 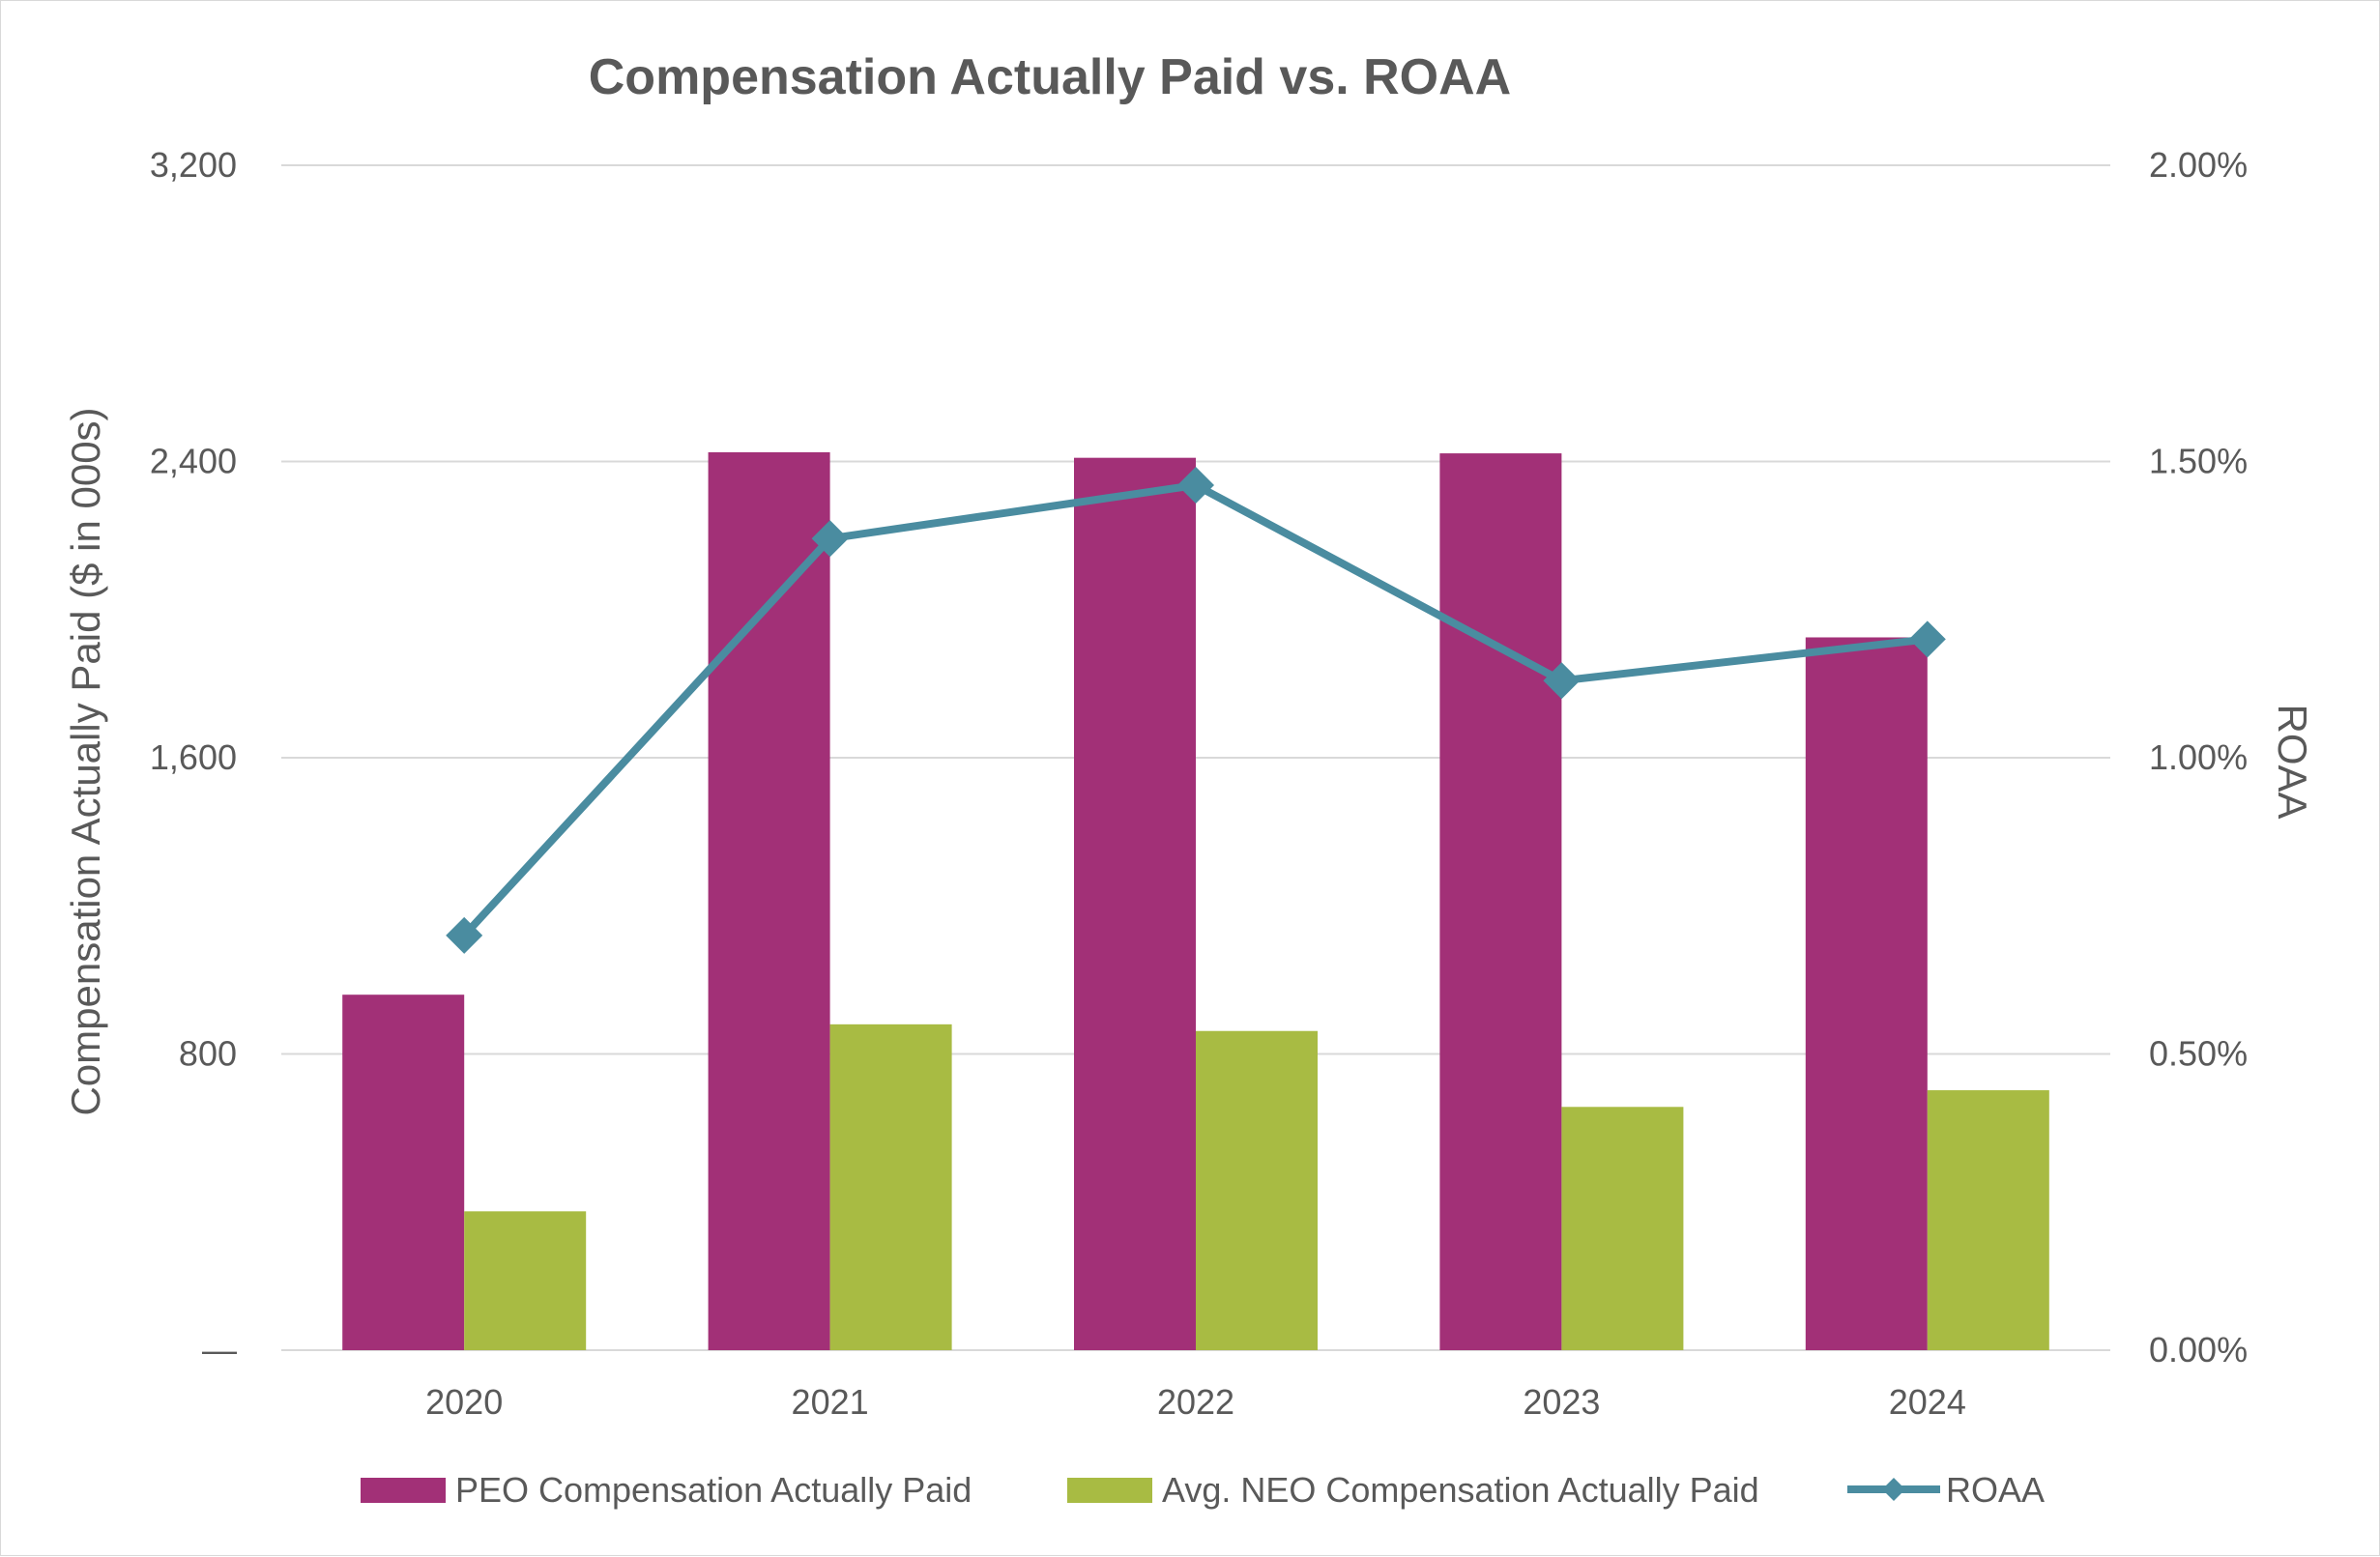 I want to click on x-tick-label: 2024, so click(x=1928, y=1402).